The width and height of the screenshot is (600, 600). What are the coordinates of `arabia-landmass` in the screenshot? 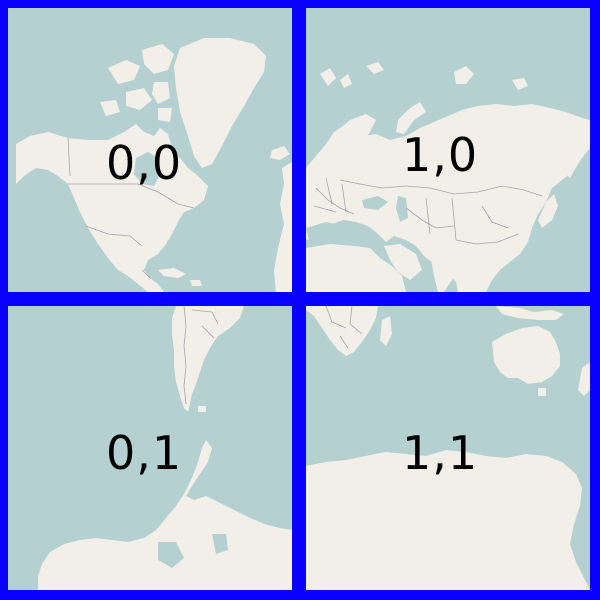 It's located at (403, 262).